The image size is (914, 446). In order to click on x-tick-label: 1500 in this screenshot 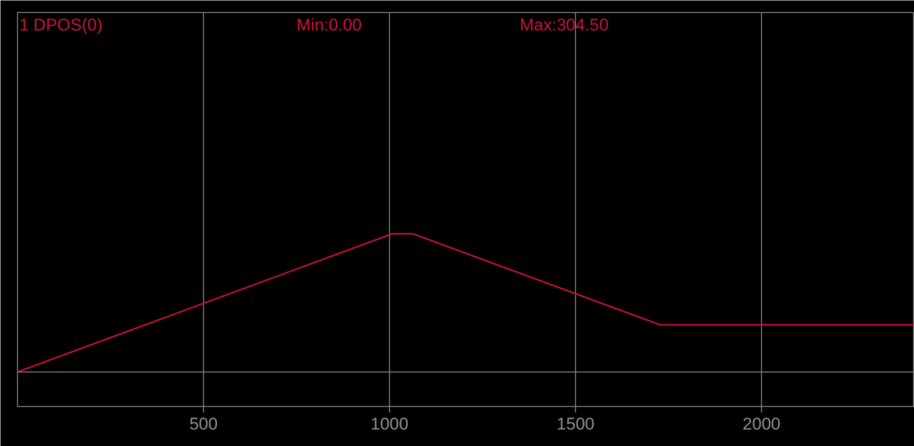, I will do `click(575, 424)`.